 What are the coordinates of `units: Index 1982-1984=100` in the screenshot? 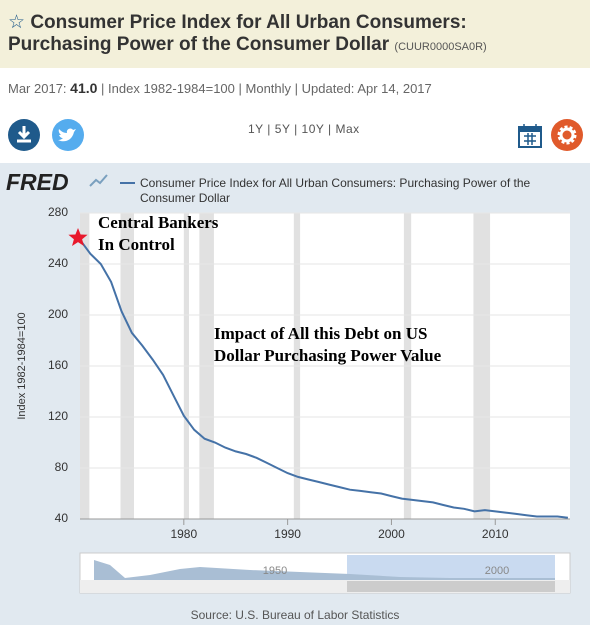 It's located at (171, 88).